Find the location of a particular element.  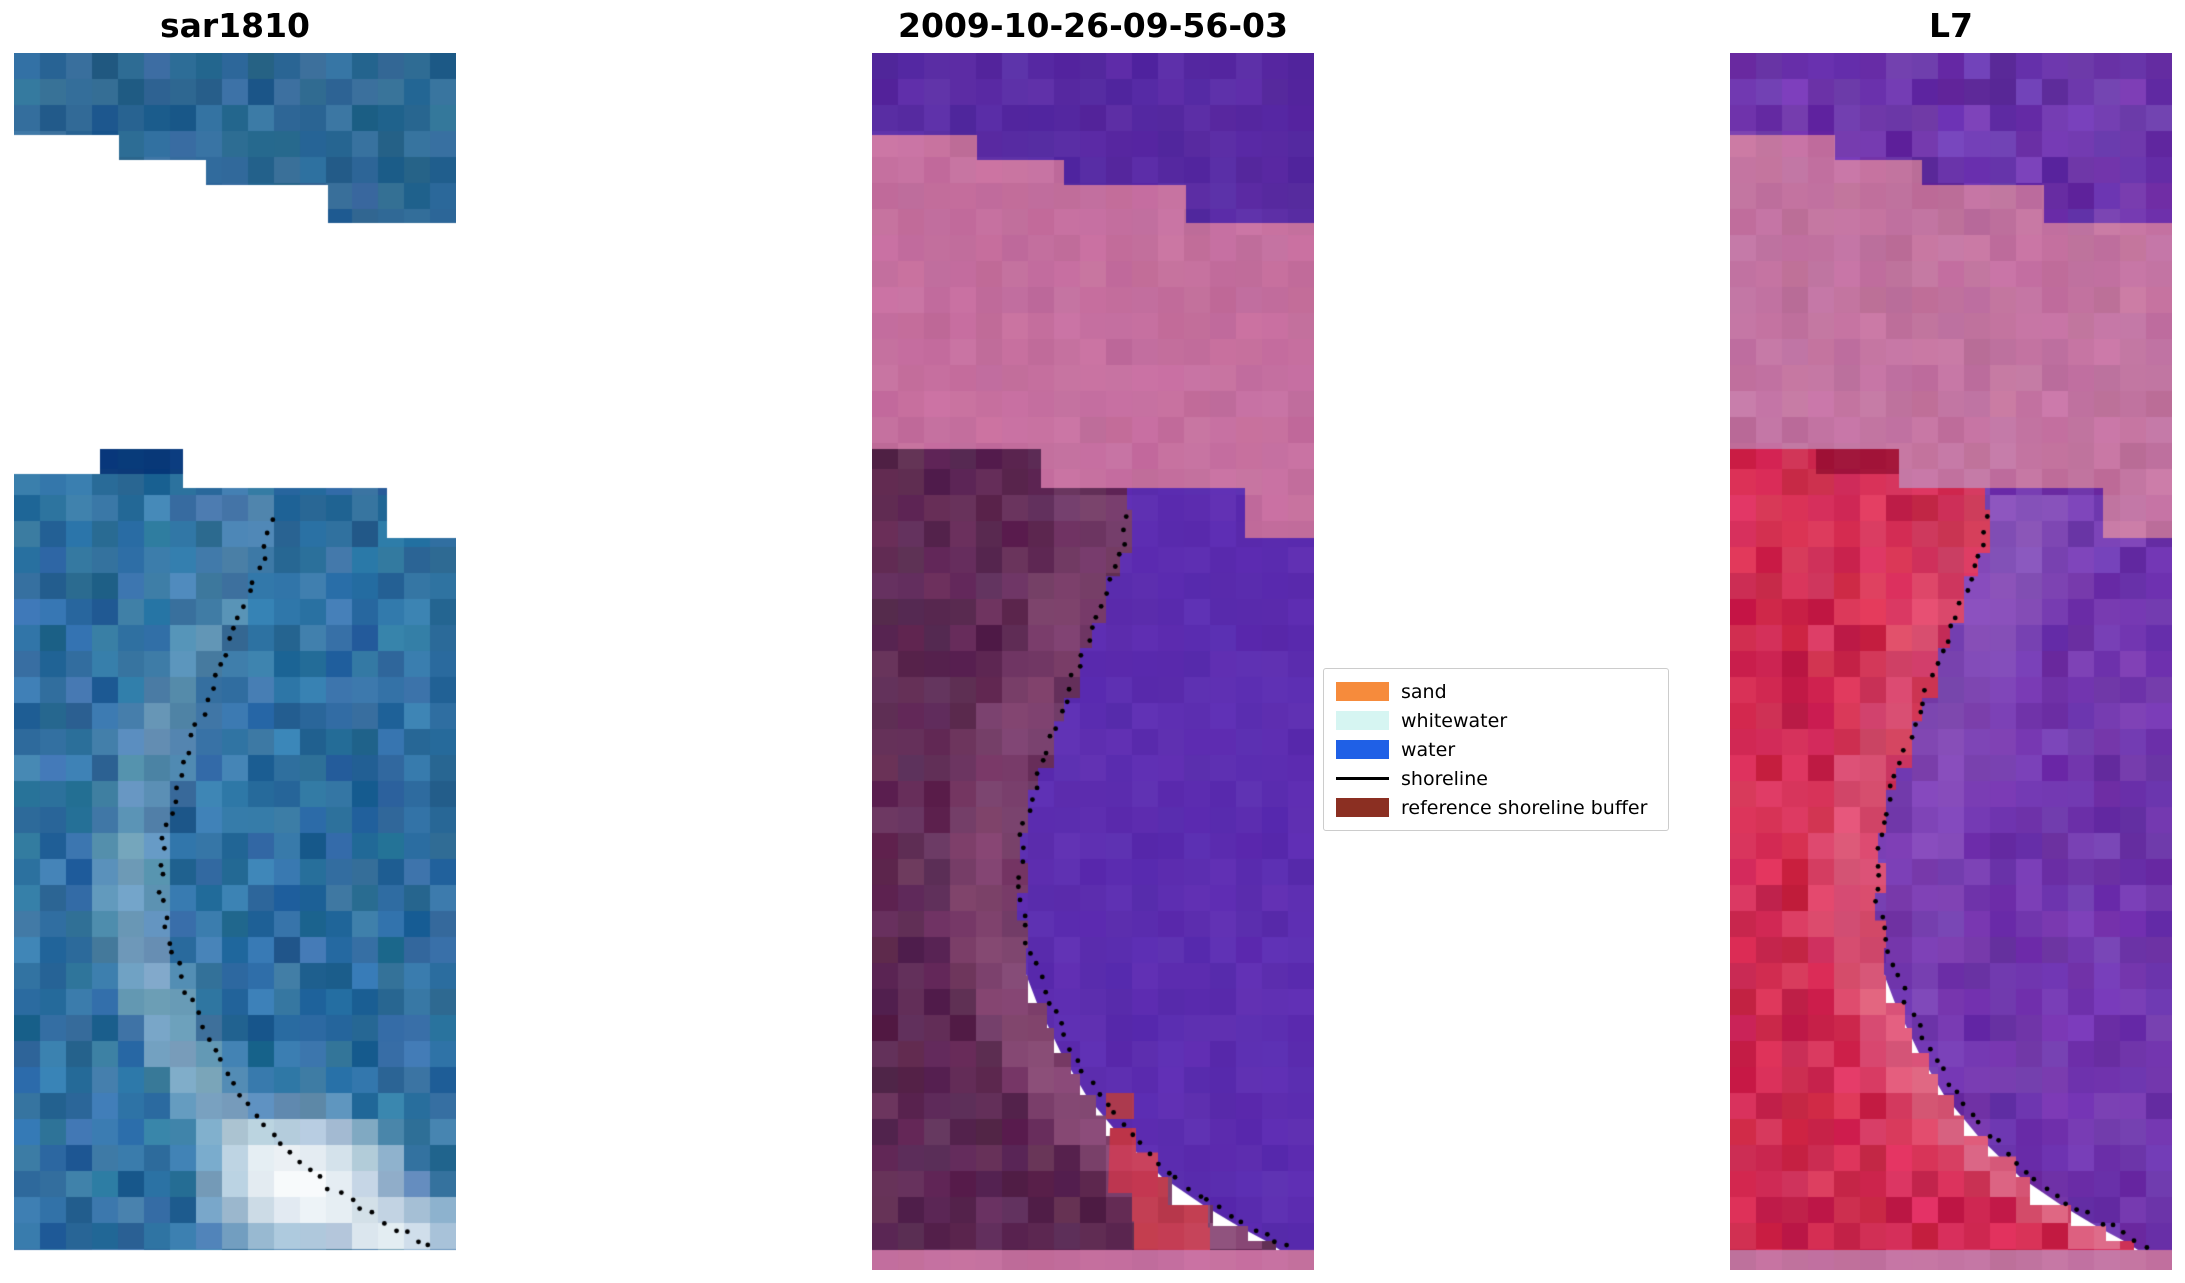

legend-item-water: water is located at coordinates (1496, 749).